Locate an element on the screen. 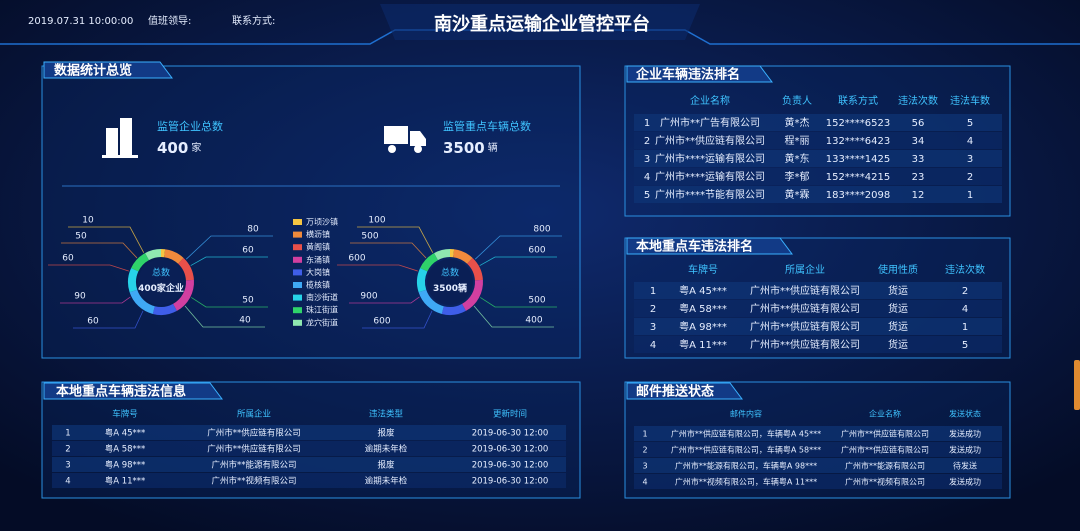 This screenshot has height=531, width=1080. panel-title: 企业车辆违法排名 is located at coordinates (687, 75).